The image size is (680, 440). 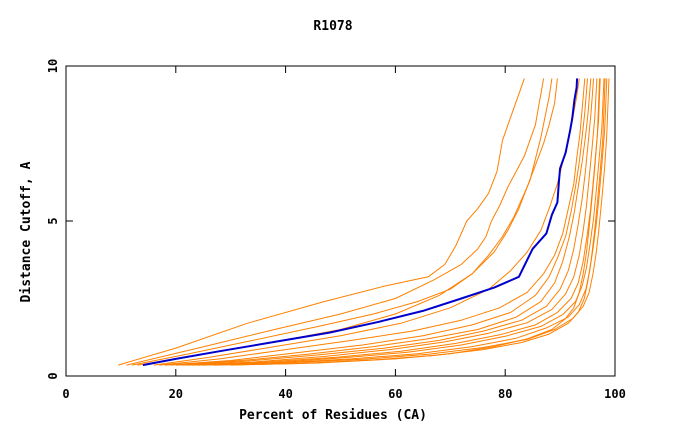 What do you see at coordinates (53, 375) in the screenshot?
I see `y-tick-label: 0` at bounding box center [53, 375].